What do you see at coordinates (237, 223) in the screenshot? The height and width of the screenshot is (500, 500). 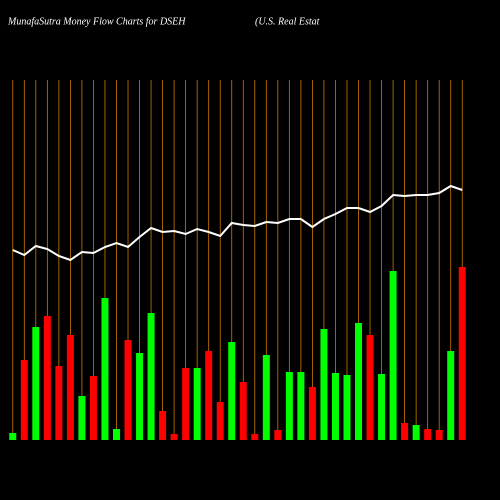 I see `money-flow-line` at bounding box center [237, 223].